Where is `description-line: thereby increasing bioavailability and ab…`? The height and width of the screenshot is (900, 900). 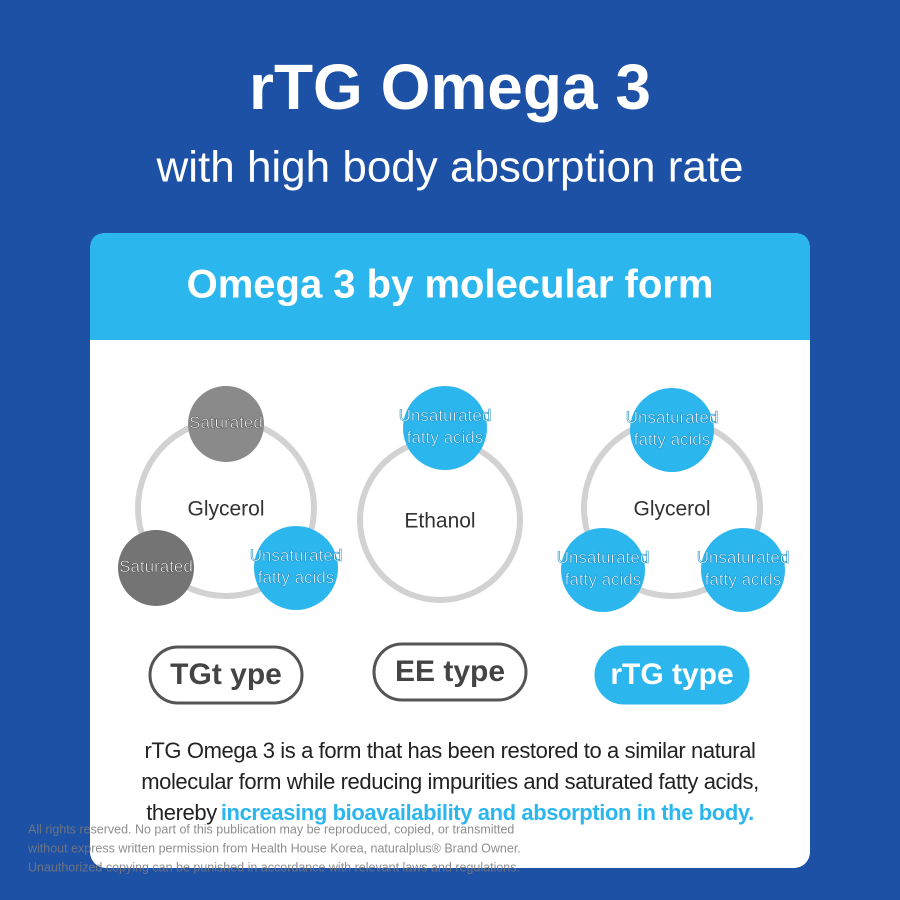 description-line: thereby increasing bioavailability and ab… is located at coordinates (450, 812).